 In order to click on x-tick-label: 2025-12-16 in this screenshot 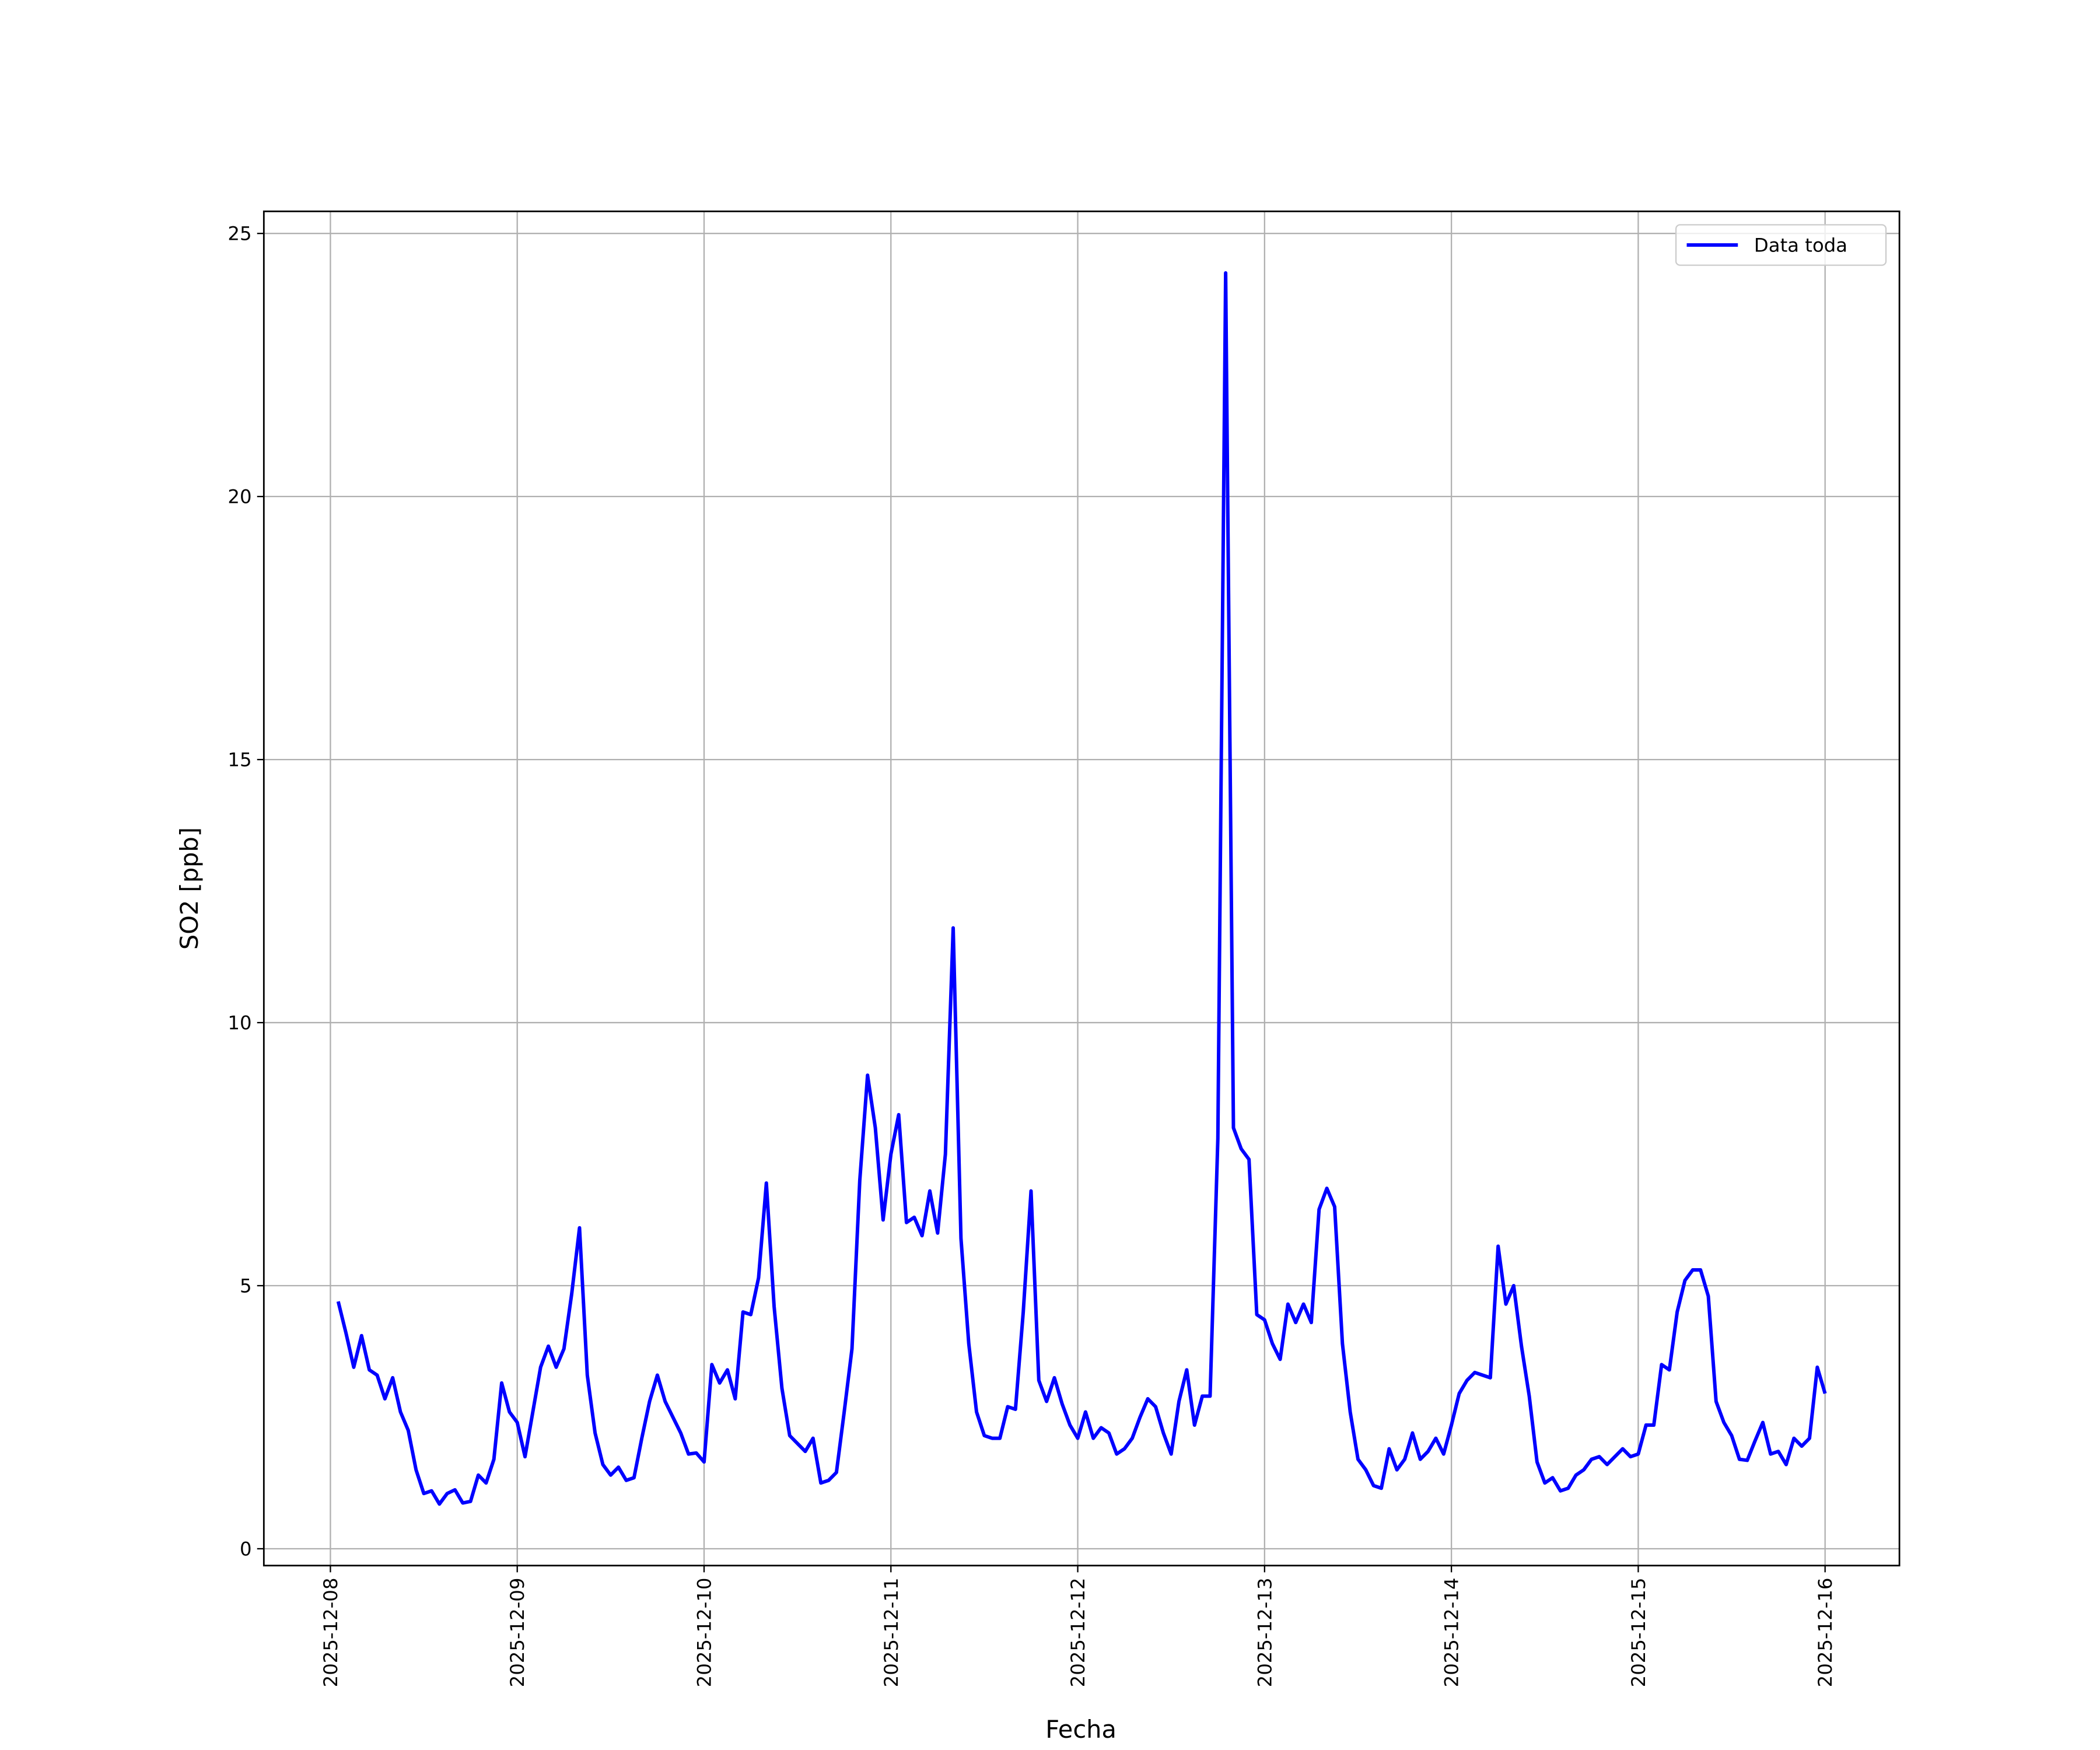, I will do `click(1825, 1633)`.